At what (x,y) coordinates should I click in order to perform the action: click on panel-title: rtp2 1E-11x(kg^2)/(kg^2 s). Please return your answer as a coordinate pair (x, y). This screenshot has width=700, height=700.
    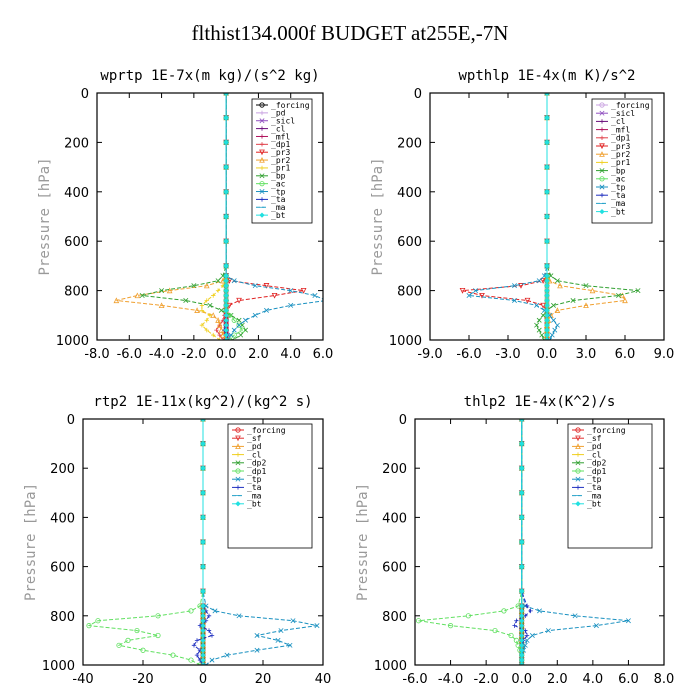
    Looking at the image, I should click on (202, 402).